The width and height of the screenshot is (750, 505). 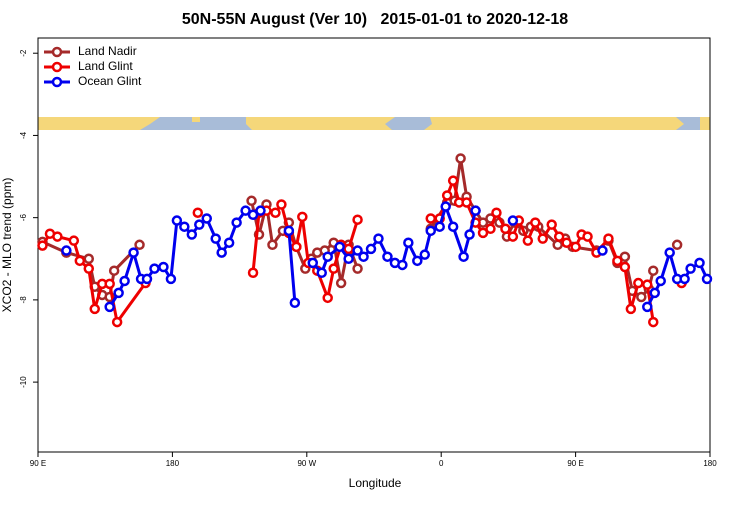 I want to click on x-tick-label: 0, so click(x=441, y=463).